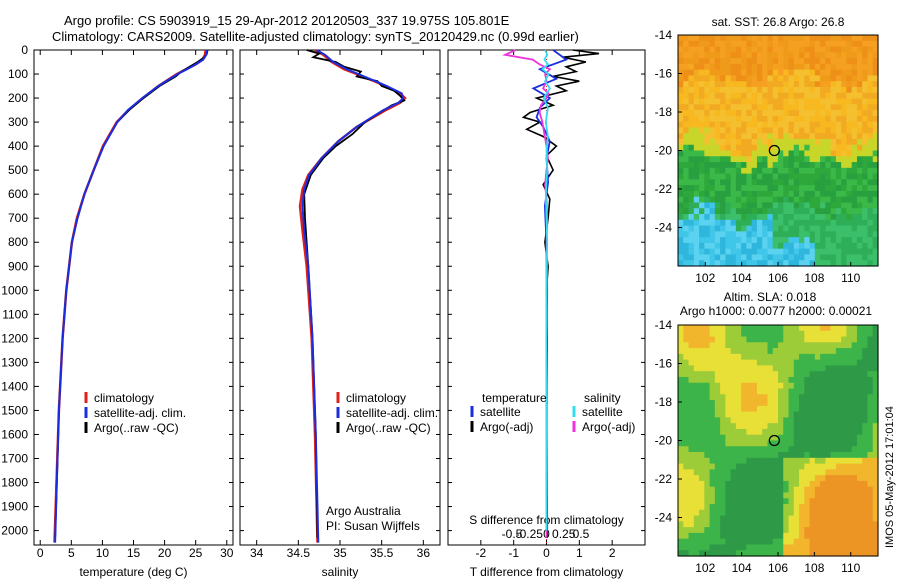 The width and height of the screenshot is (900, 580). Describe the element at coordinates (353, 296) in the screenshot. I see `salinity-satellite-line` at that location.